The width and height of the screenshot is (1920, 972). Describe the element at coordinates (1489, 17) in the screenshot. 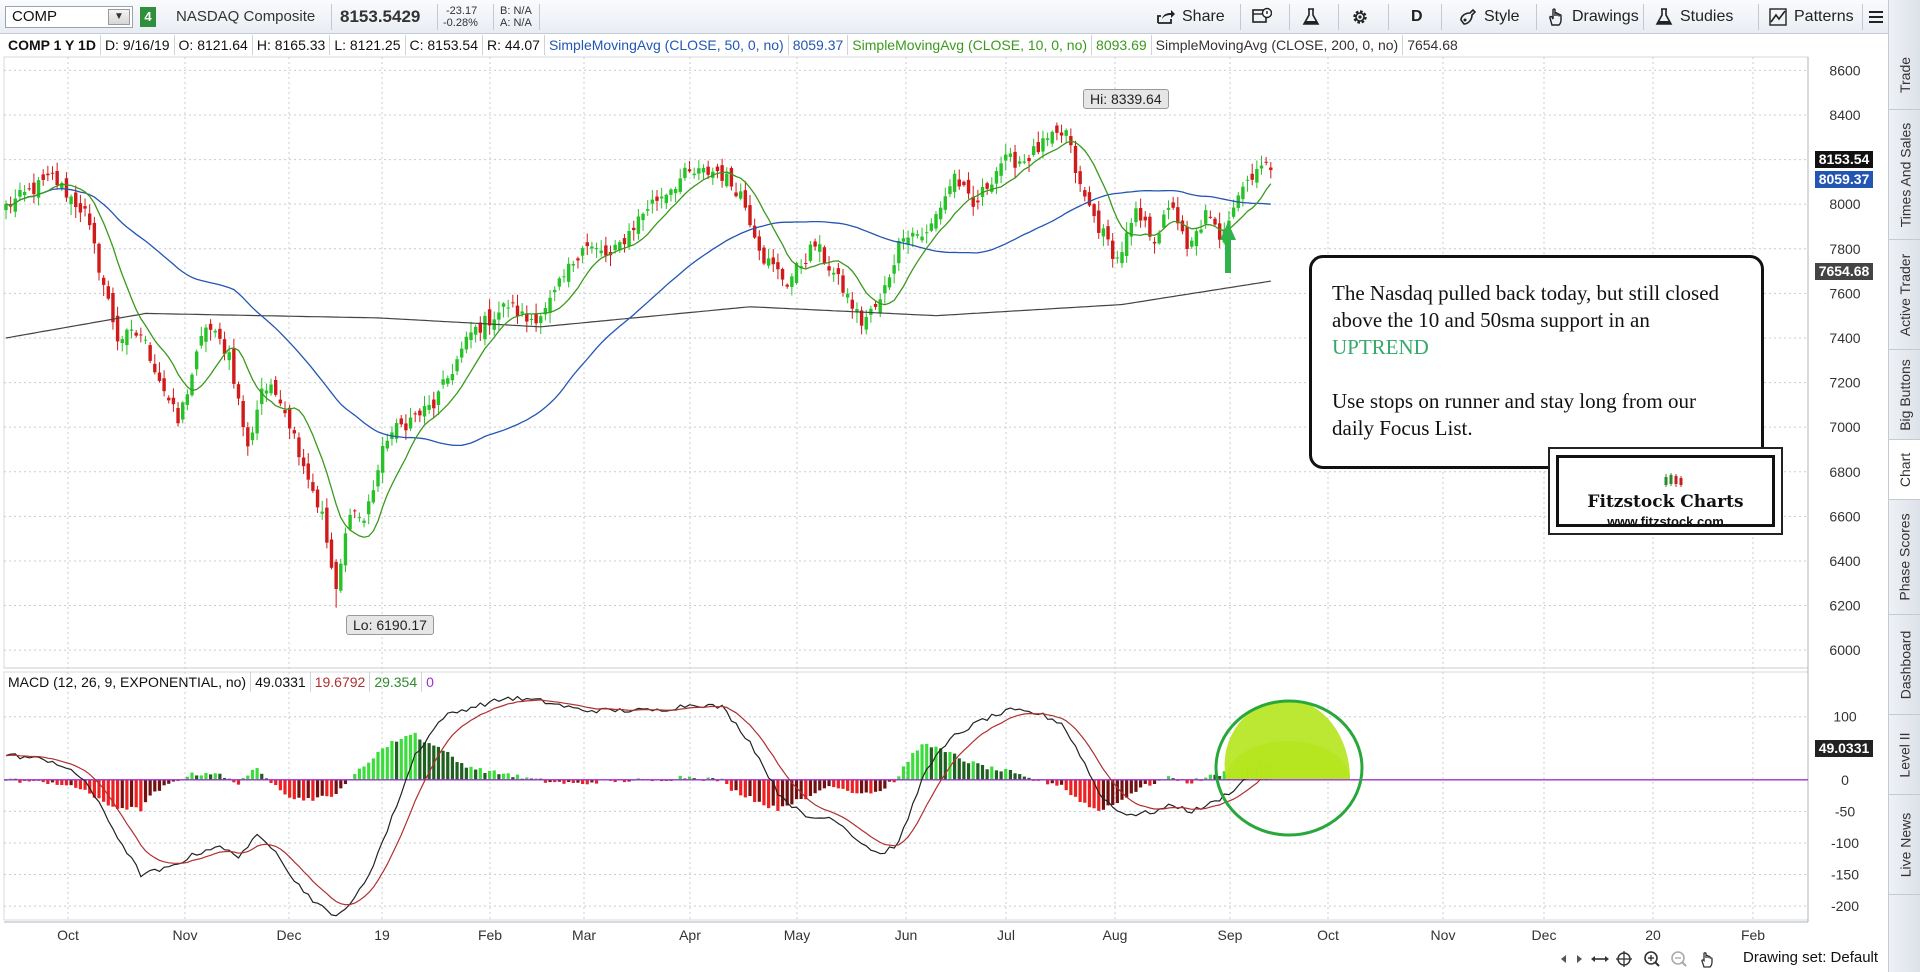

I see `style-button: Style` at that location.